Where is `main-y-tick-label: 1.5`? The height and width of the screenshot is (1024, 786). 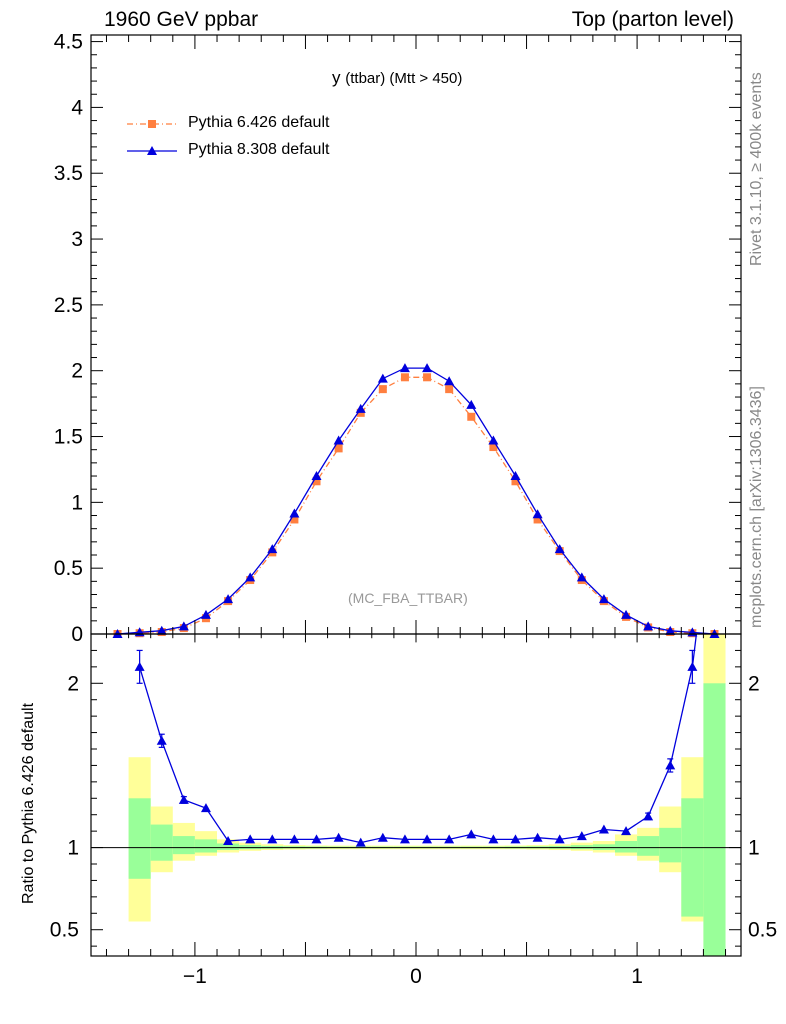 main-y-tick-label: 1.5 is located at coordinates (68, 437).